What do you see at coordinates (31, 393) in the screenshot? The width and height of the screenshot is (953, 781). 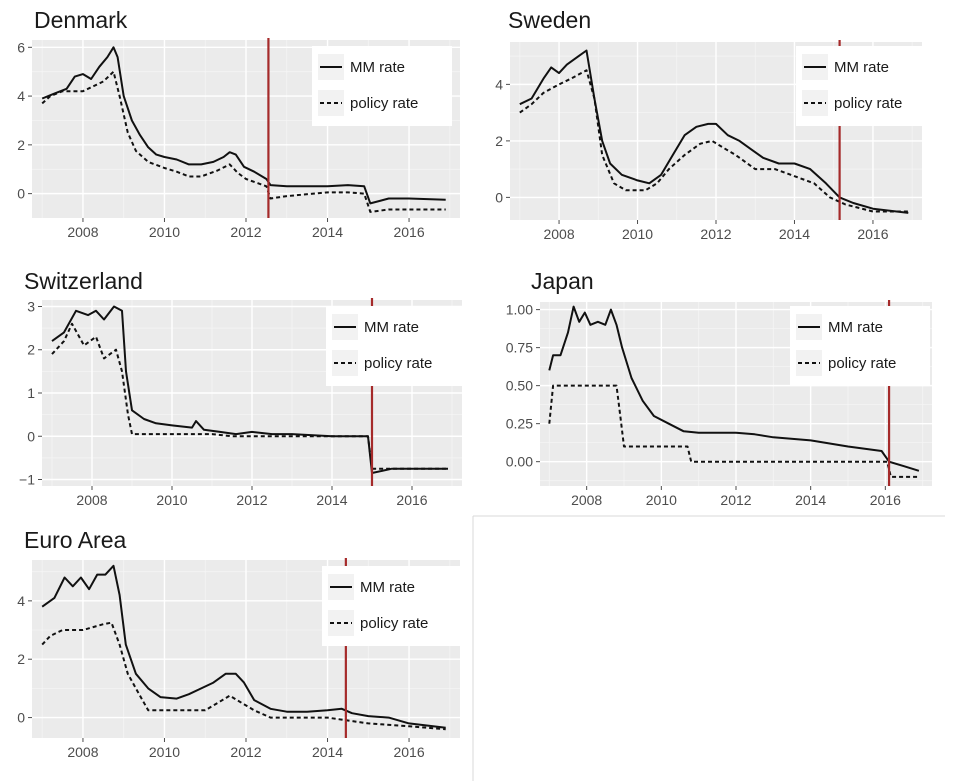 I see `y-tick-label: 1` at bounding box center [31, 393].